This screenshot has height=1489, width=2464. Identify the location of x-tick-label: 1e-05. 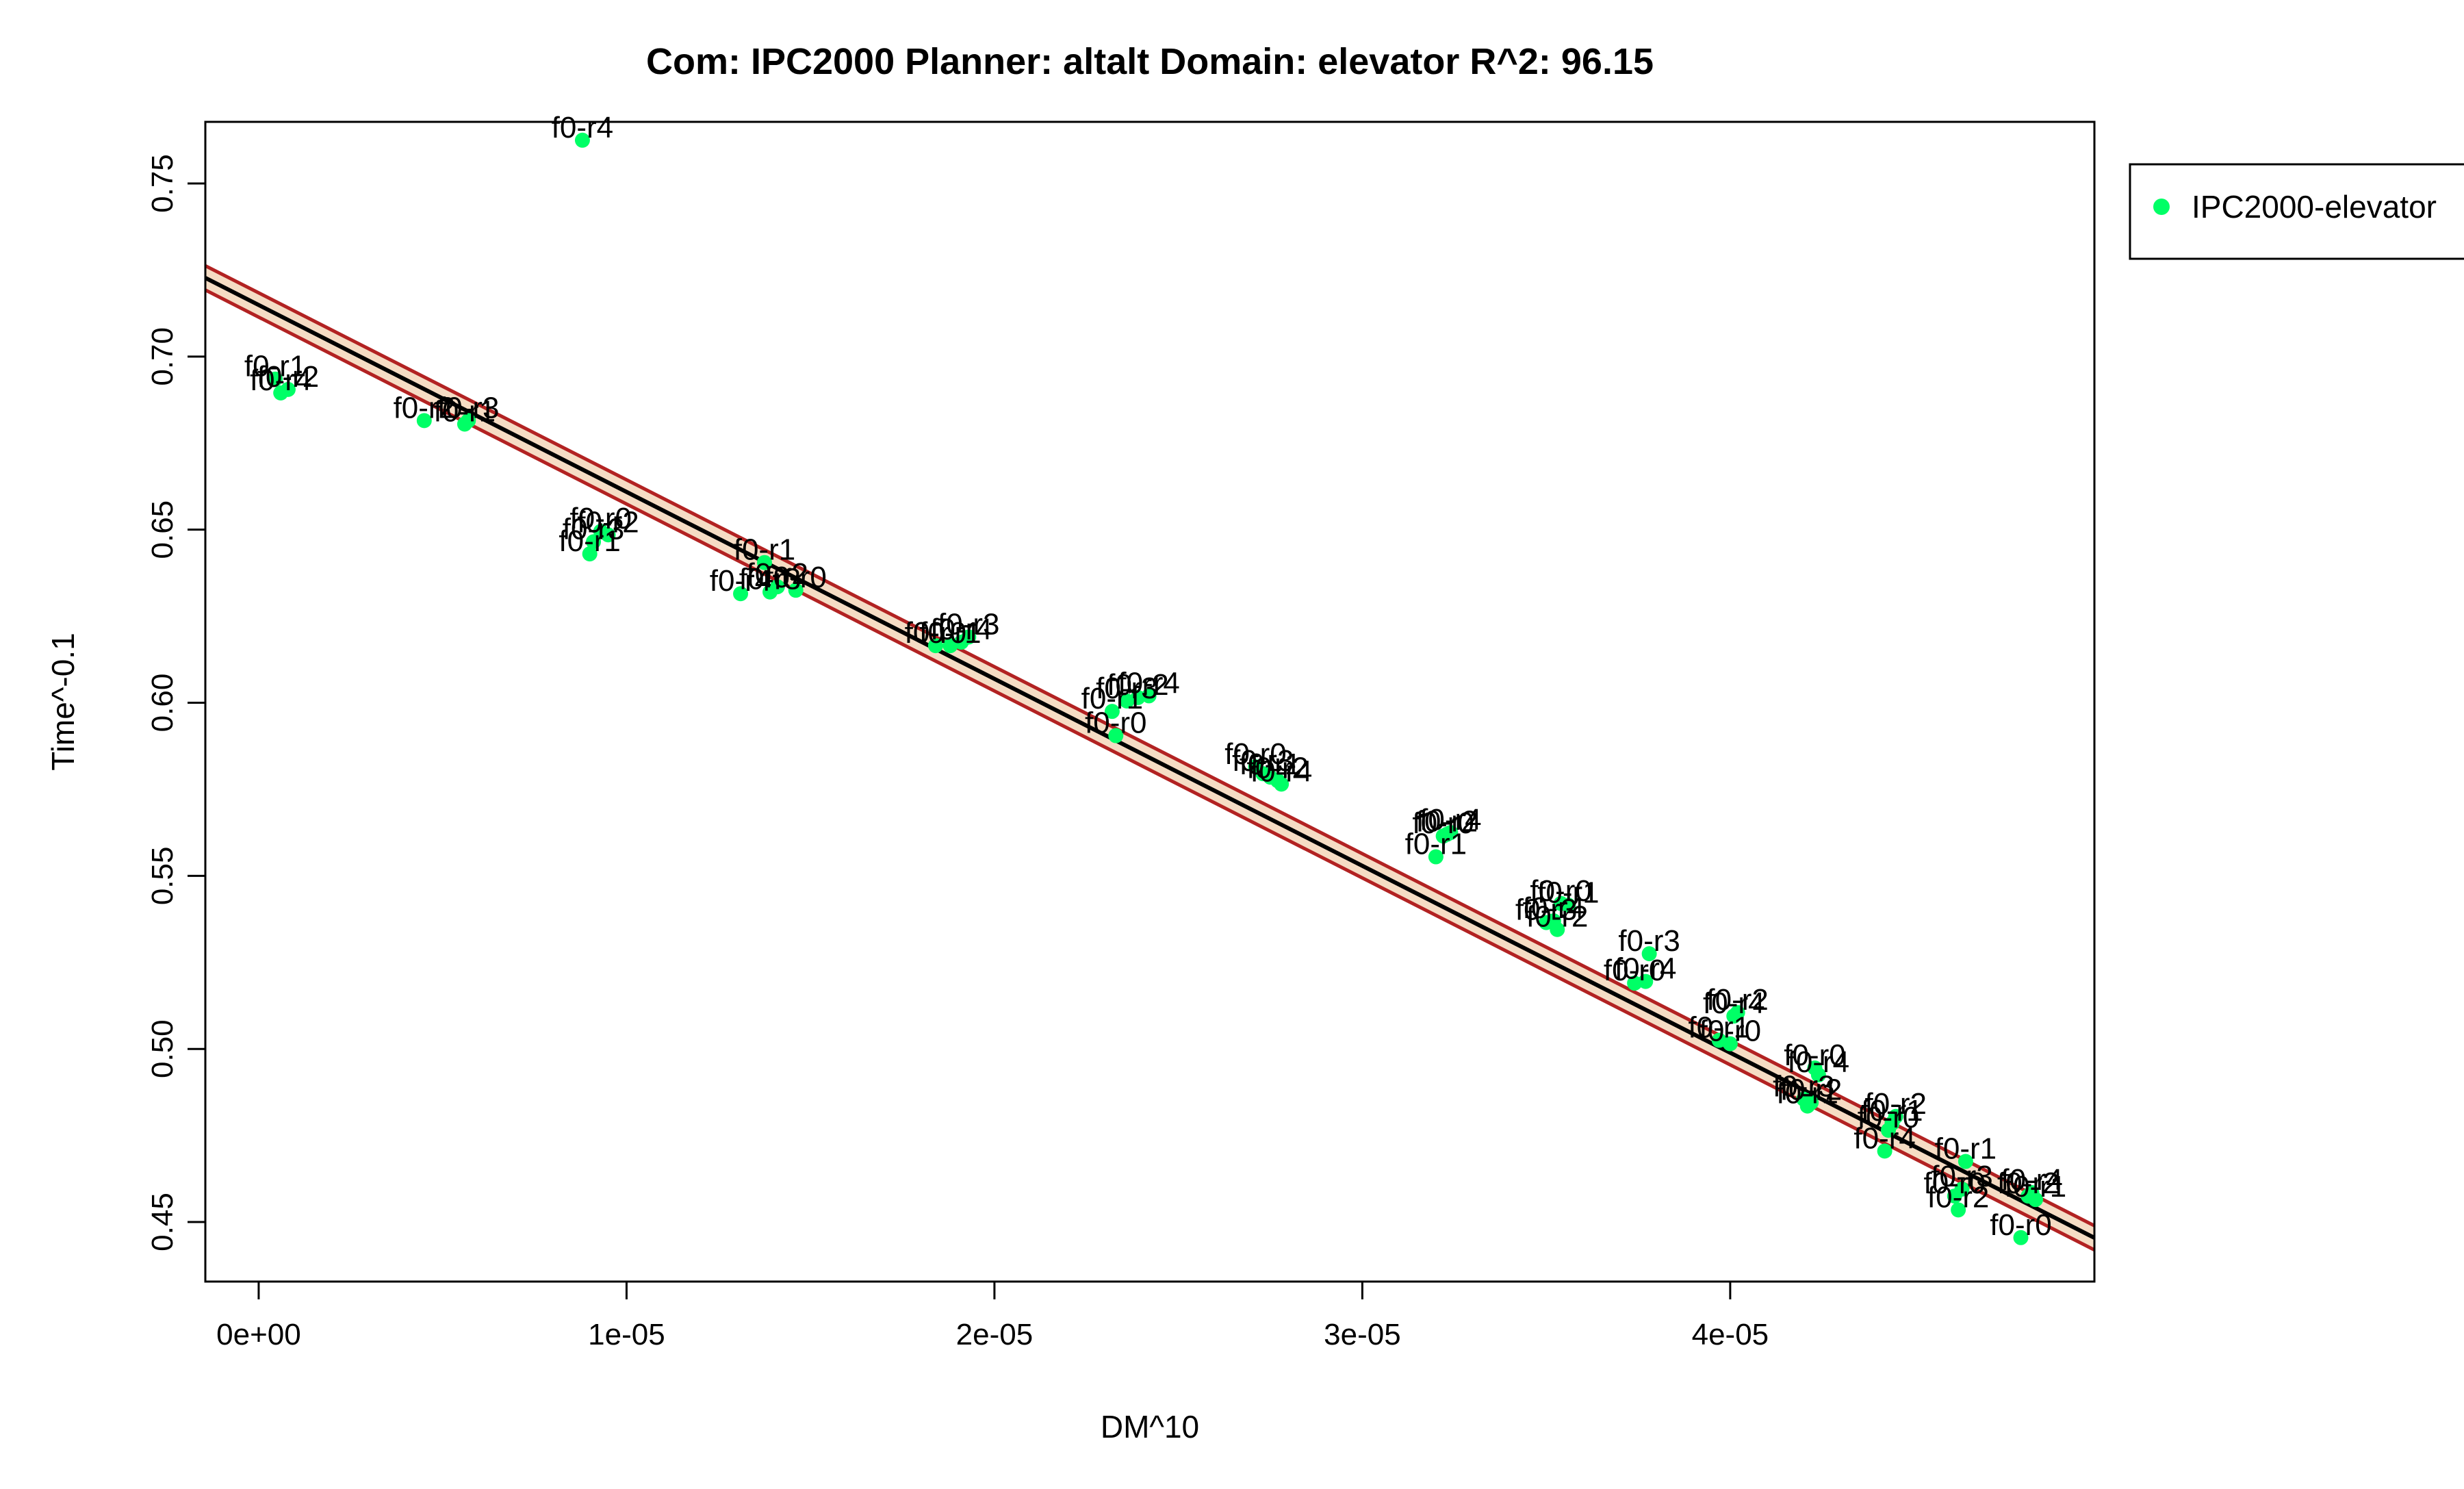
(626, 1334).